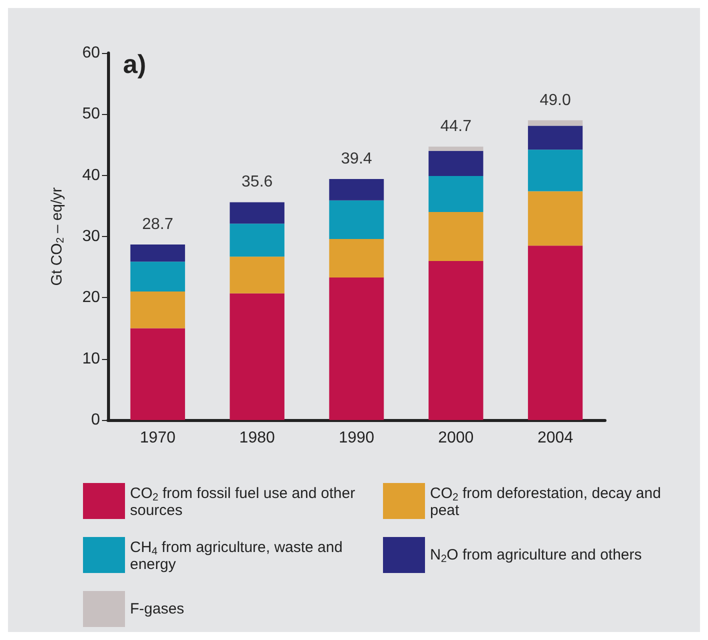  What do you see at coordinates (91, 175) in the screenshot?
I see `y-tick-label: 40` at bounding box center [91, 175].